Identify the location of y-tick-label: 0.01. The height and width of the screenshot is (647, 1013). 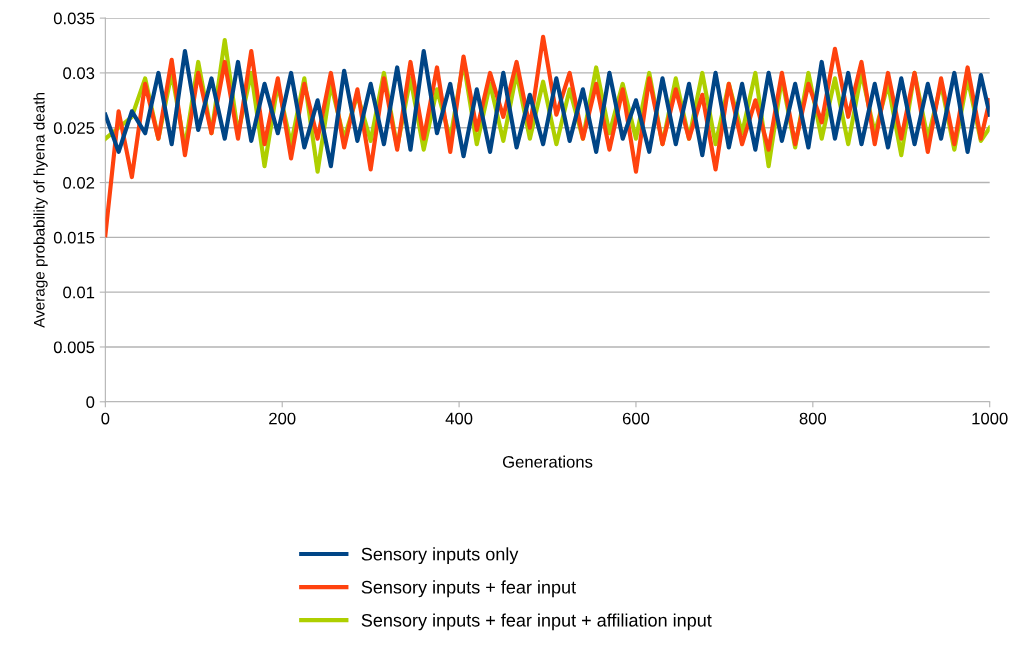
(79, 292).